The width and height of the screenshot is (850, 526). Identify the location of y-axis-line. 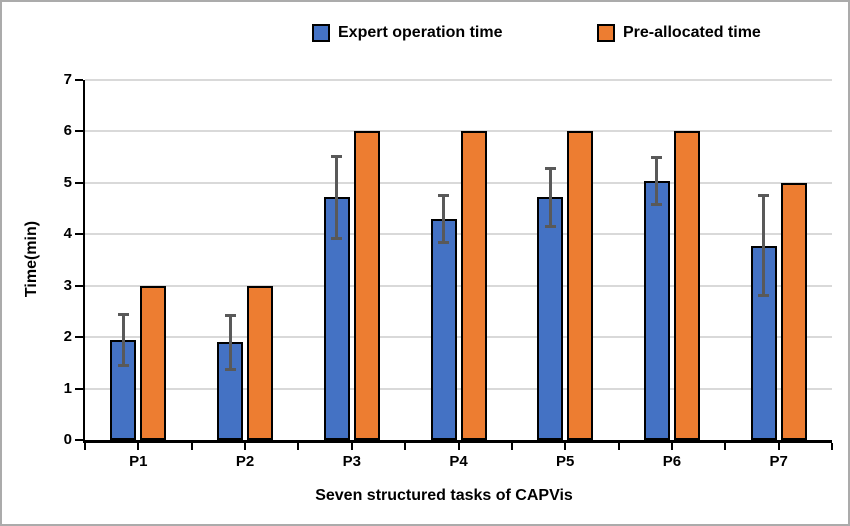
(83, 261).